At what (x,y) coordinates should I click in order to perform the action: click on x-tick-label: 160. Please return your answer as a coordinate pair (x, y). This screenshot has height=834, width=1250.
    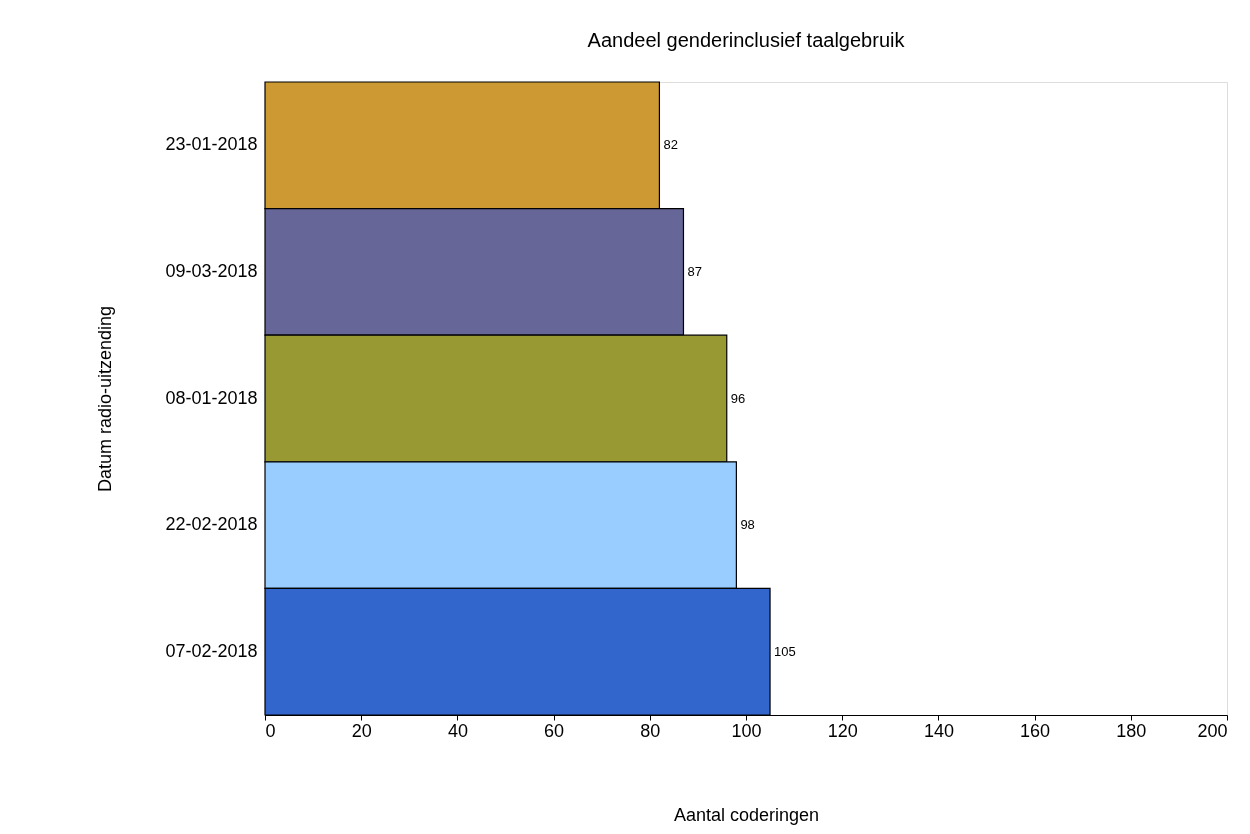
    Looking at the image, I should click on (1035, 730).